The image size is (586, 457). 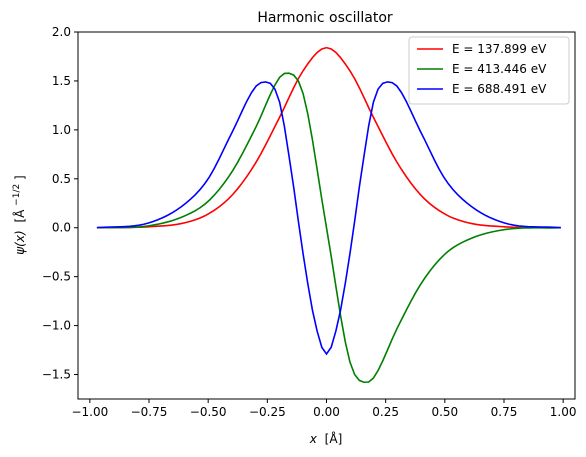 What do you see at coordinates (56, 277) in the screenshot?
I see `y-tick-label: −0.5` at bounding box center [56, 277].